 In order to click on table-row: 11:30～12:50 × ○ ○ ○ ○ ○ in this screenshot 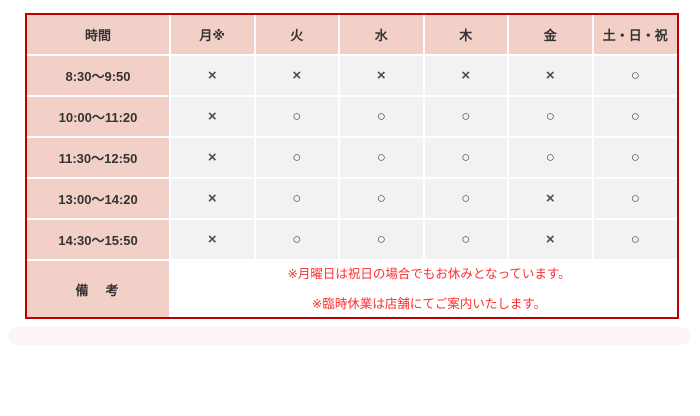, I will do `click(352, 157)`.